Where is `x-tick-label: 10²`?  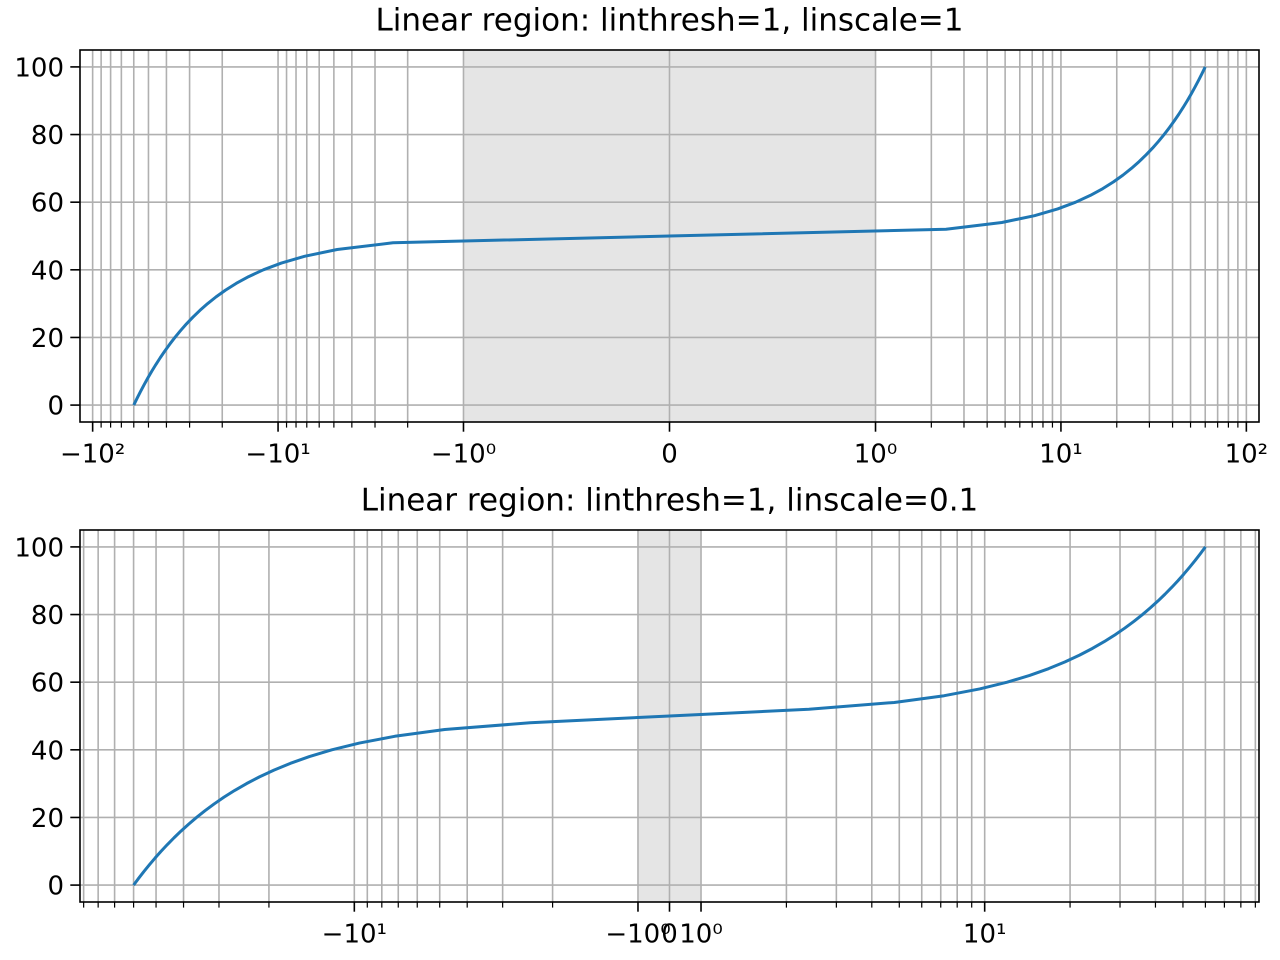
x-tick-label: 10² is located at coordinates (1247, 455).